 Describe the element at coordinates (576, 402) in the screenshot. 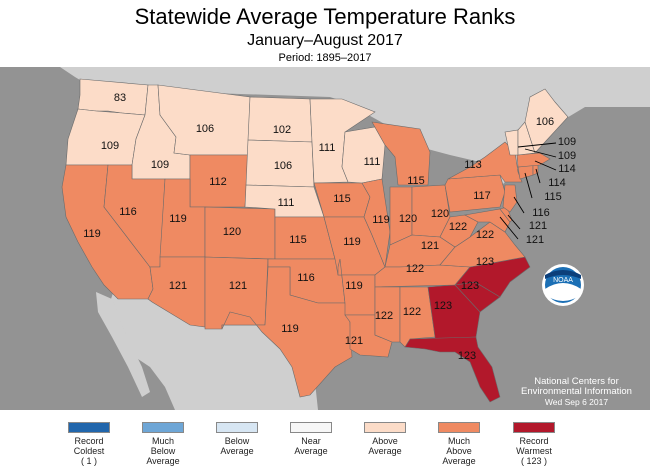

I see `credit-date: Wed Sep 6 2017` at that location.